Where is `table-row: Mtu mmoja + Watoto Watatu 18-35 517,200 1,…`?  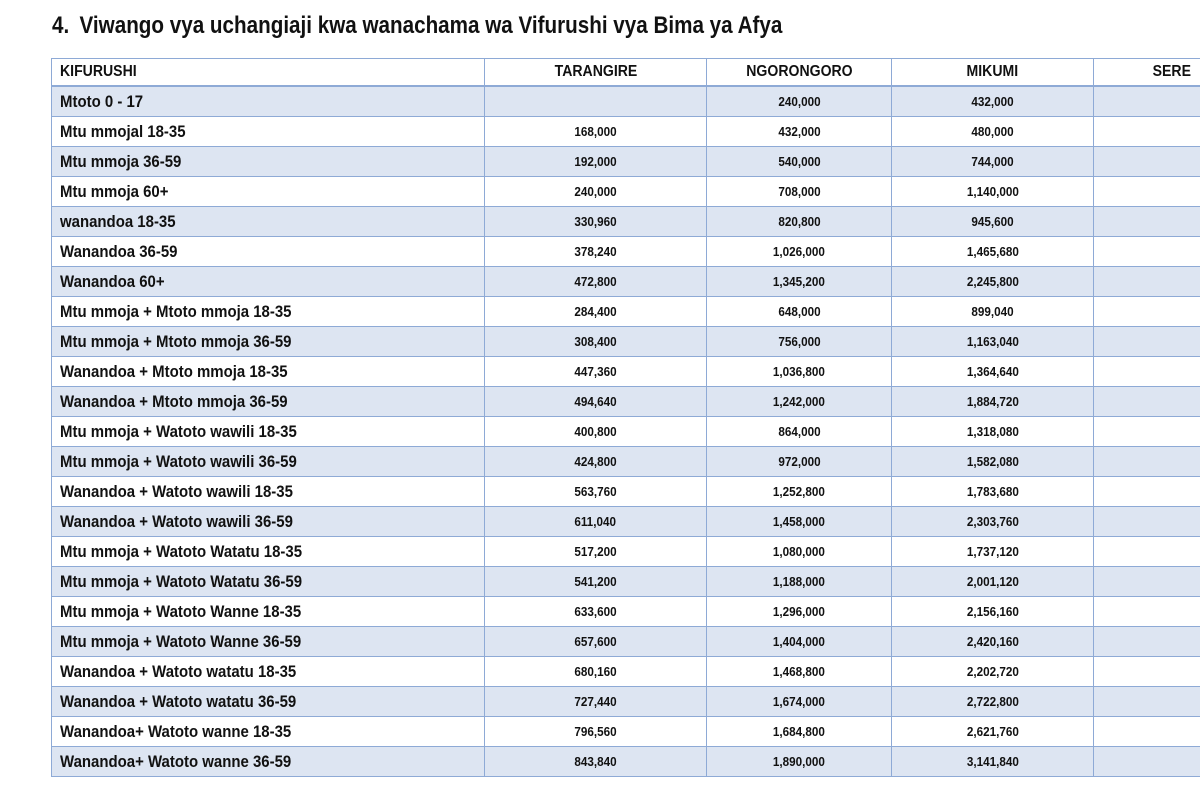
table-row: Mtu mmoja + Watoto Watatu 18-35 517,200 1,… is located at coordinates (625, 551).